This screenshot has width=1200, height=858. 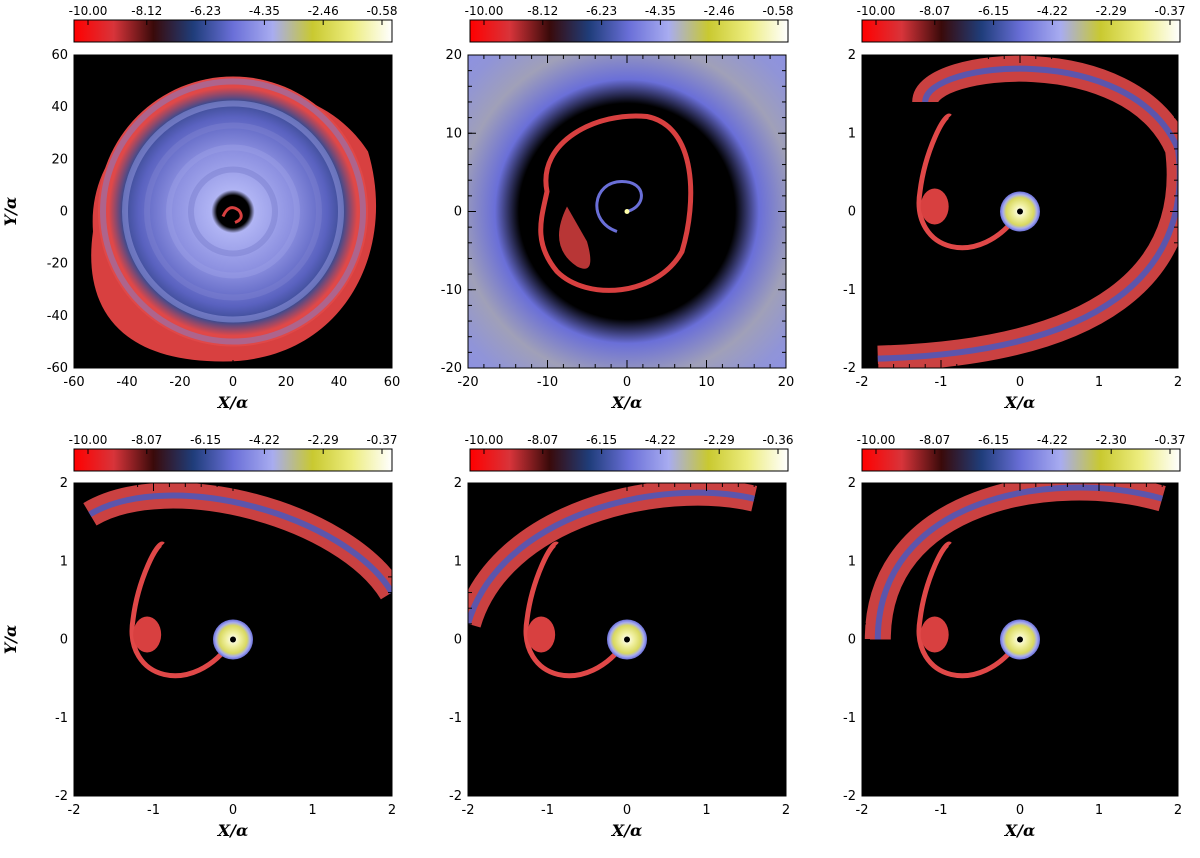 I want to click on x-tick-label: 10, so click(x=706, y=382).